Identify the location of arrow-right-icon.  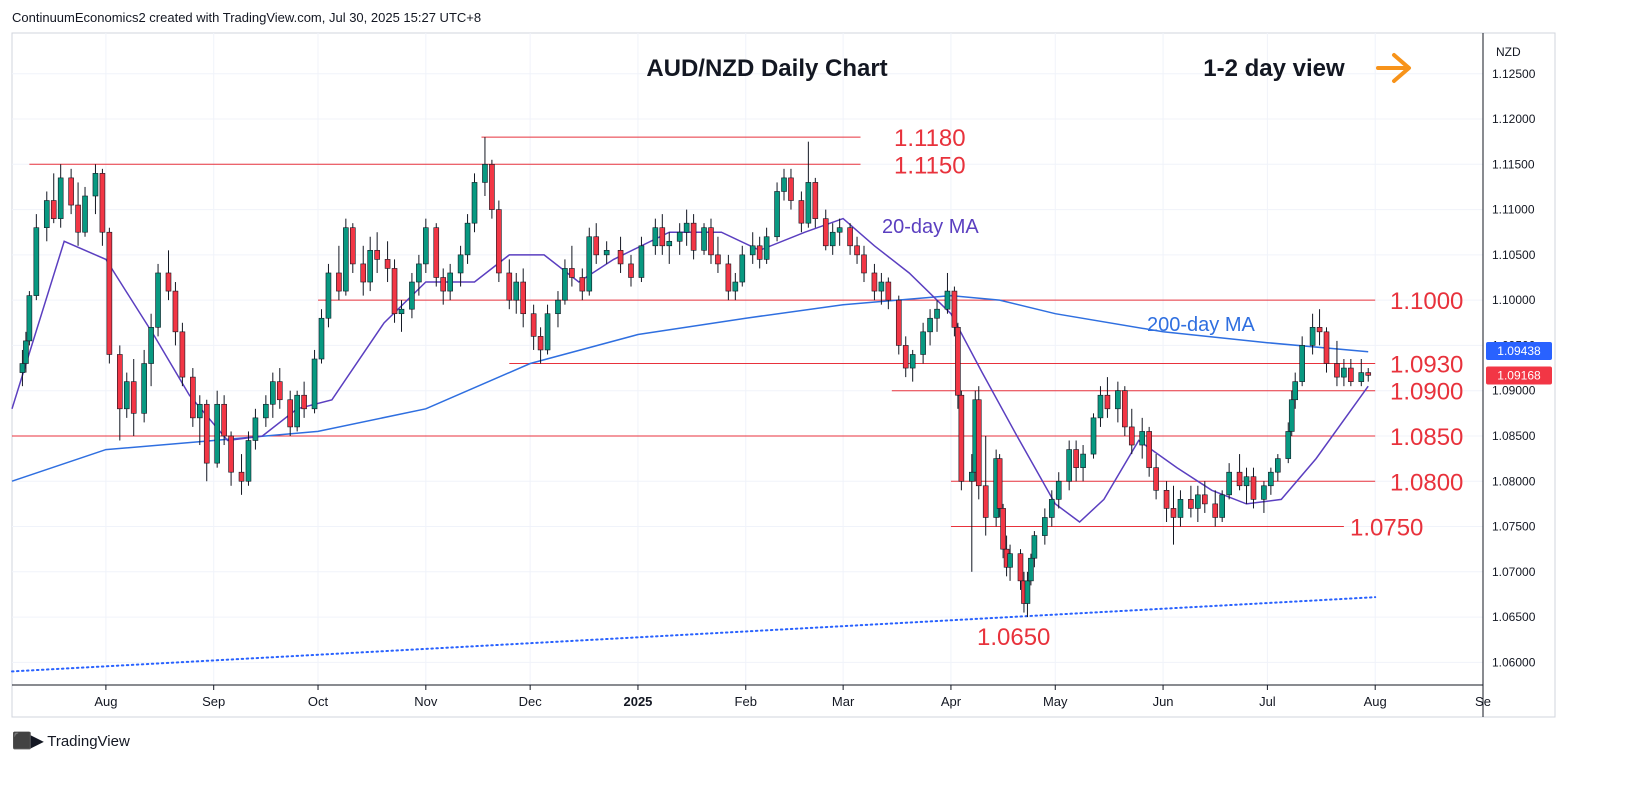
(1393, 68).